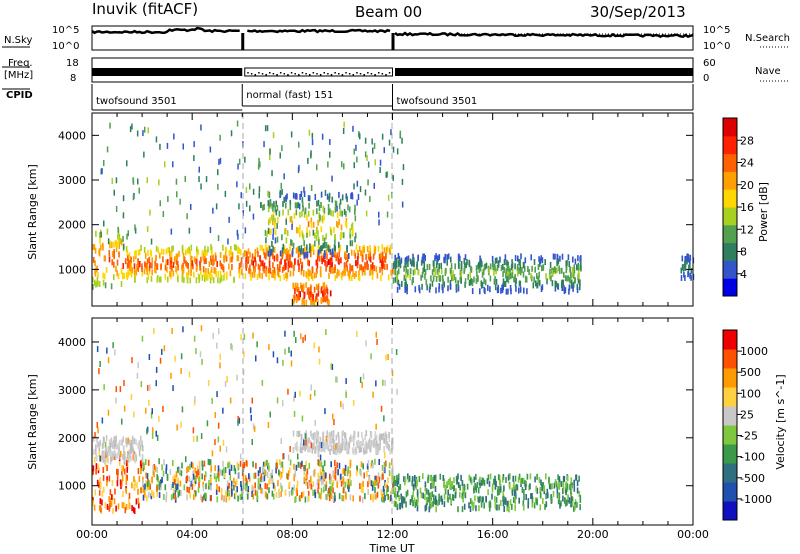 The image size is (800, 554). I want to click on power-y-label: Slant Range [km], so click(32, 212).